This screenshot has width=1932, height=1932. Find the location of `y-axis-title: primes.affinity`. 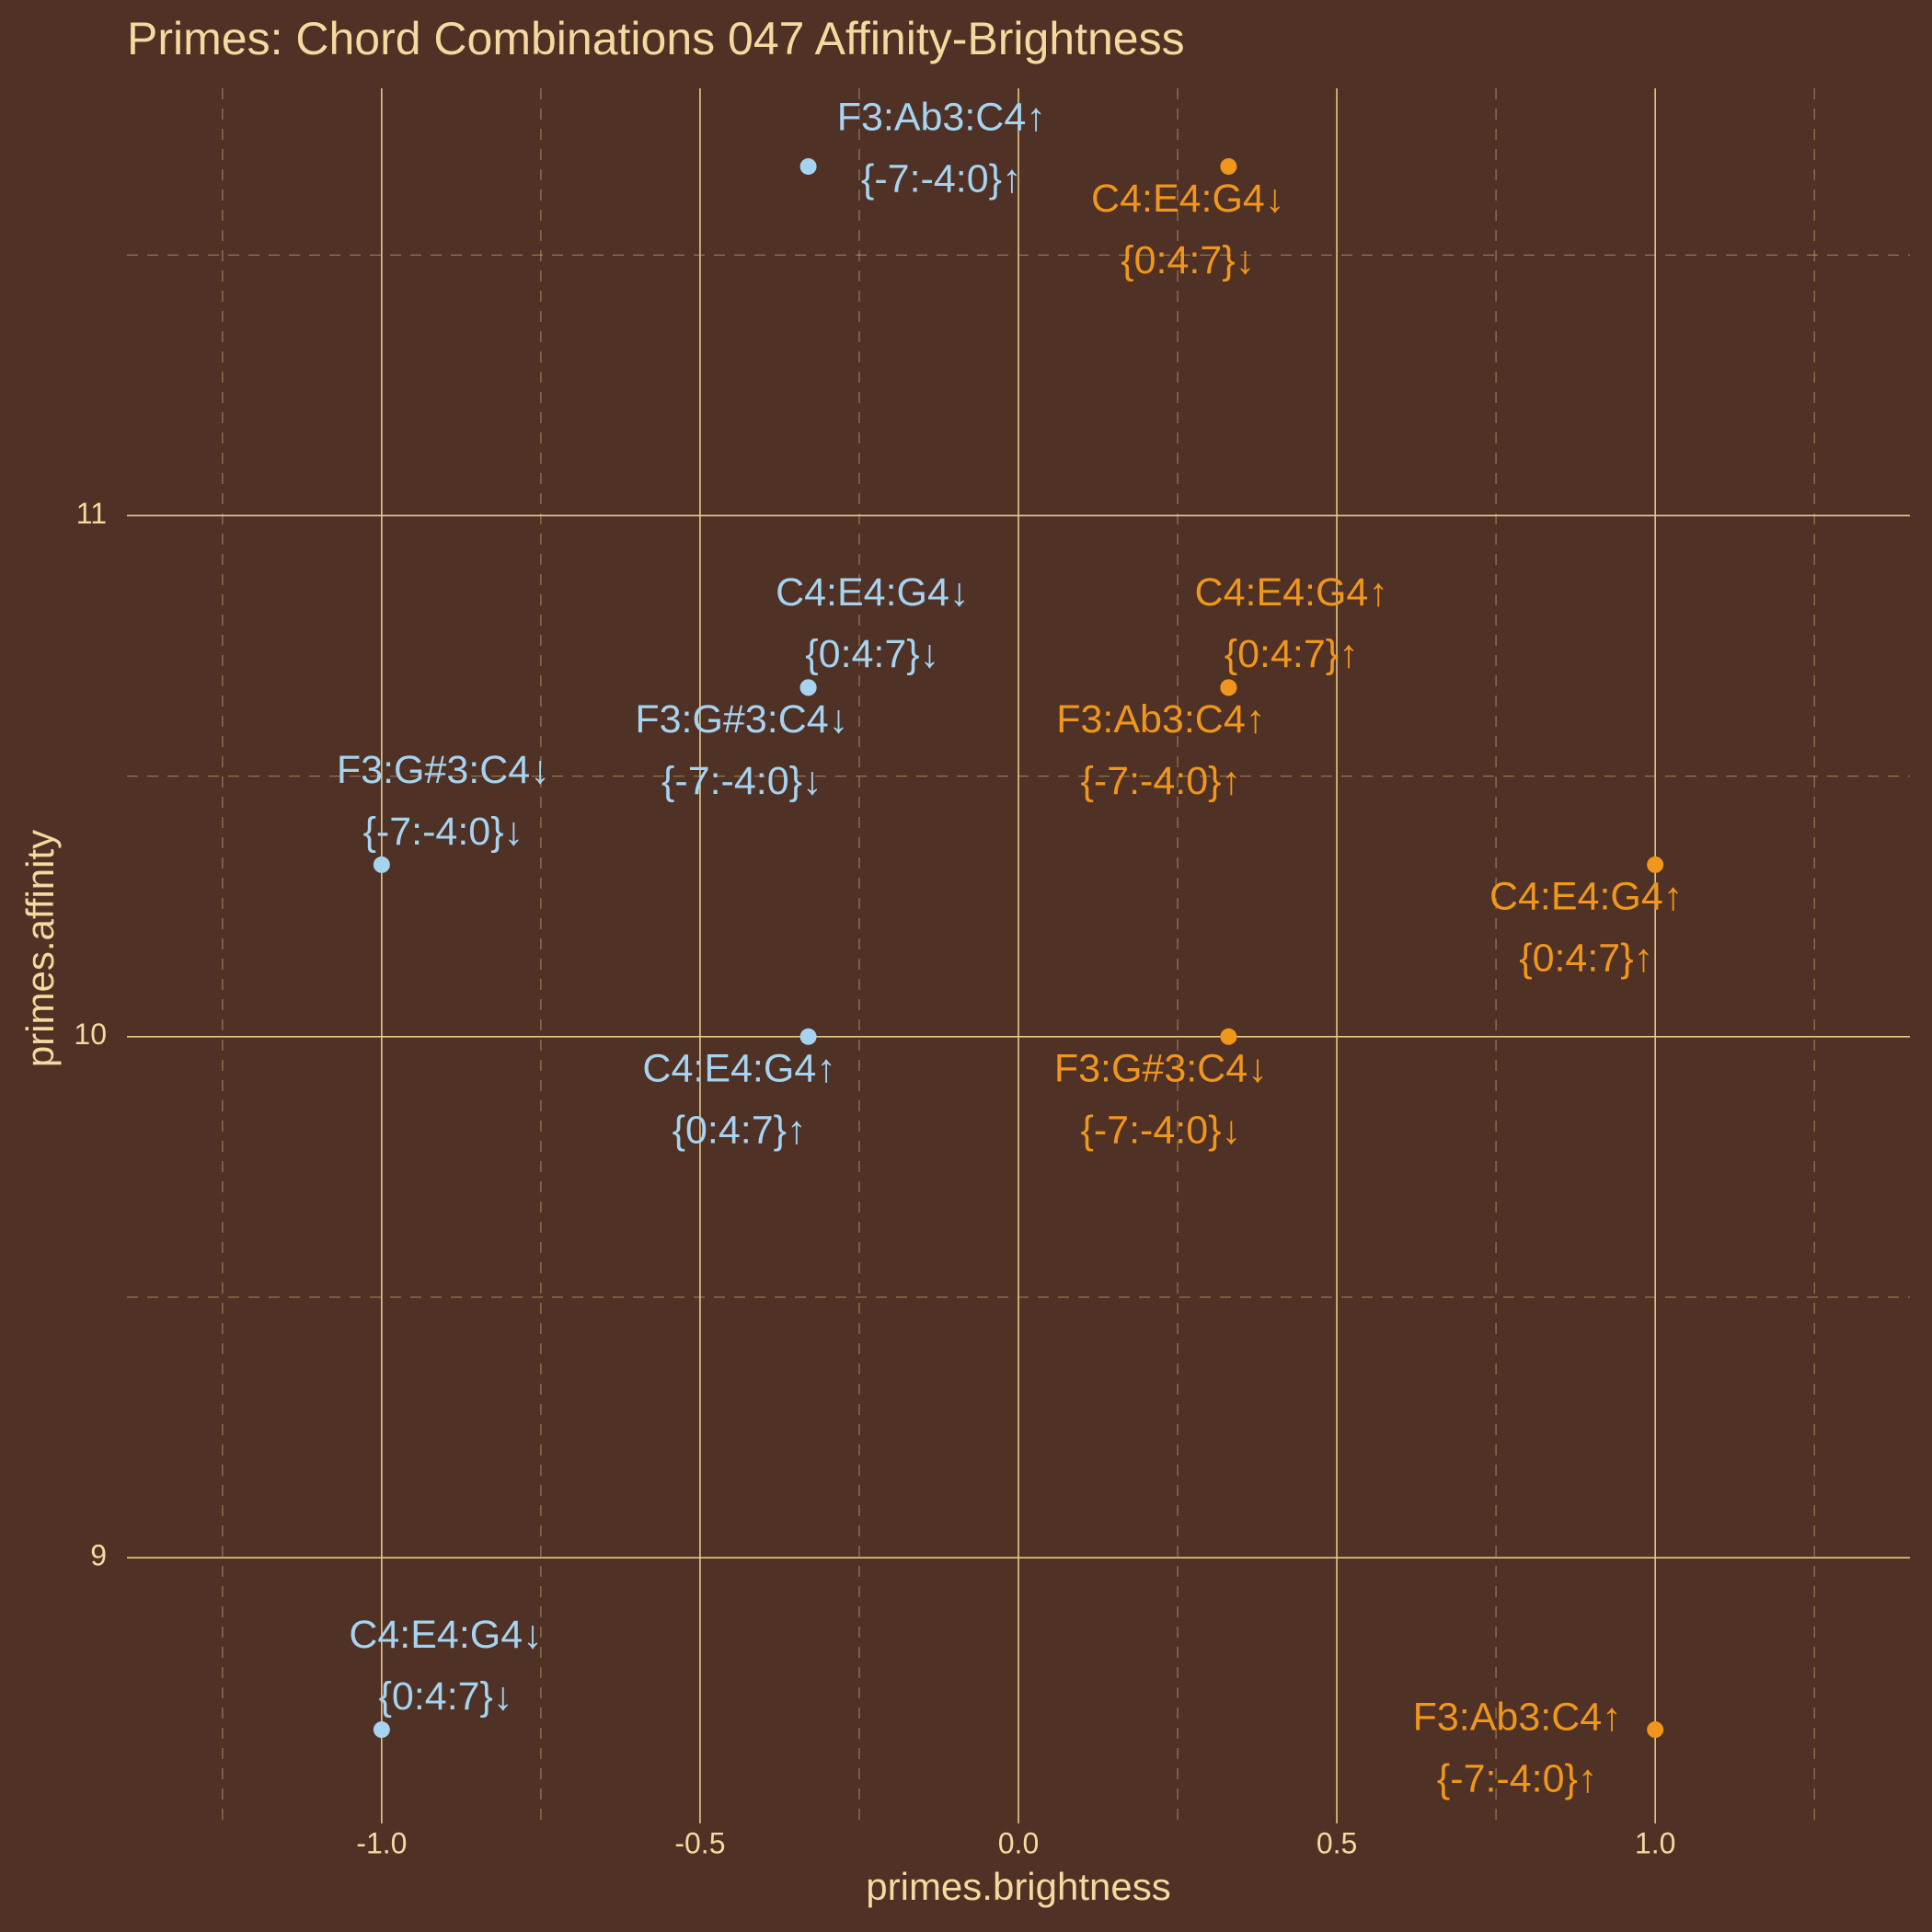

y-axis-title: primes.affinity is located at coordinates (40, 949).